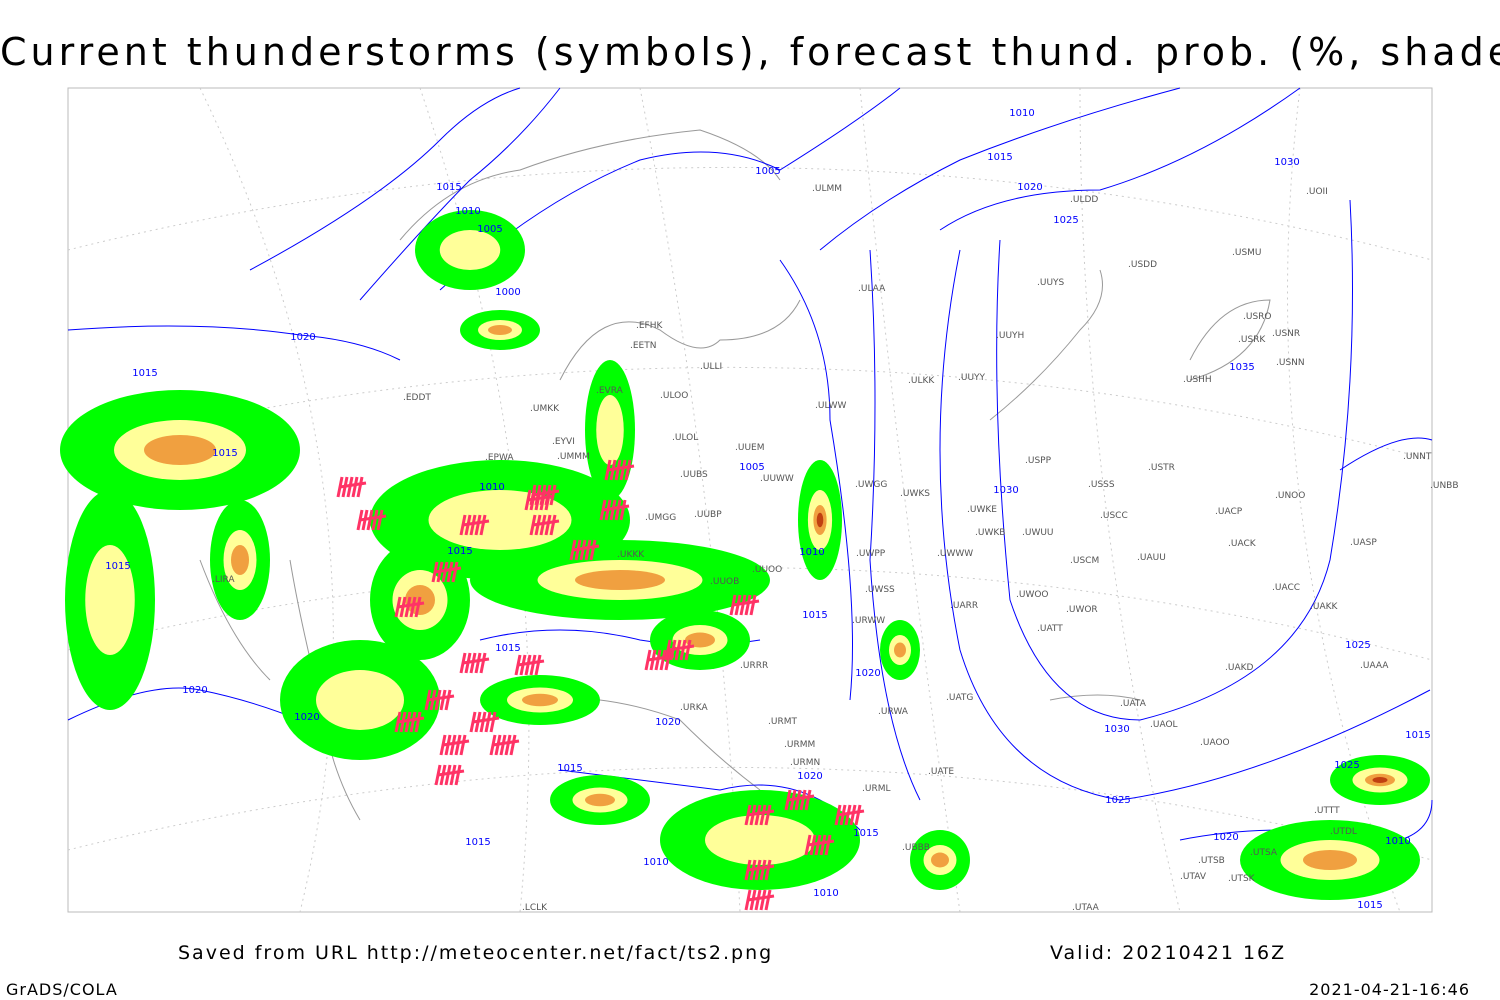 This screenshot has height=1000, width=1500. What do you see at coordinates (1444, 486) in the screenshot?
I see `station-label: .UNBB` at bounding box center [1444, 486].